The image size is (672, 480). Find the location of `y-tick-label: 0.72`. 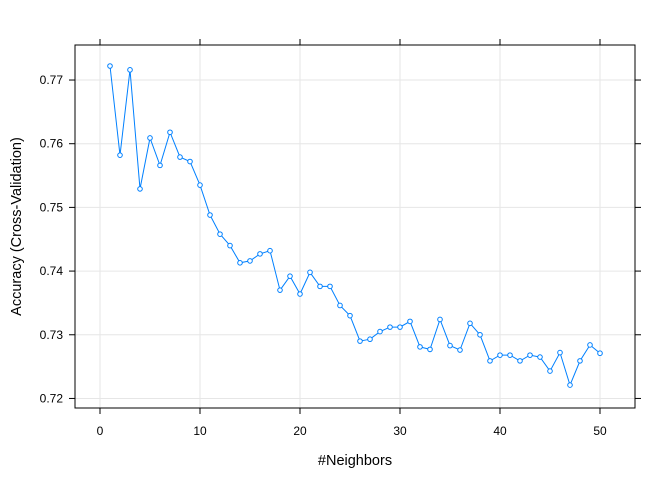

y-tick-label: 0.72 is located at coordinates (52, 398).